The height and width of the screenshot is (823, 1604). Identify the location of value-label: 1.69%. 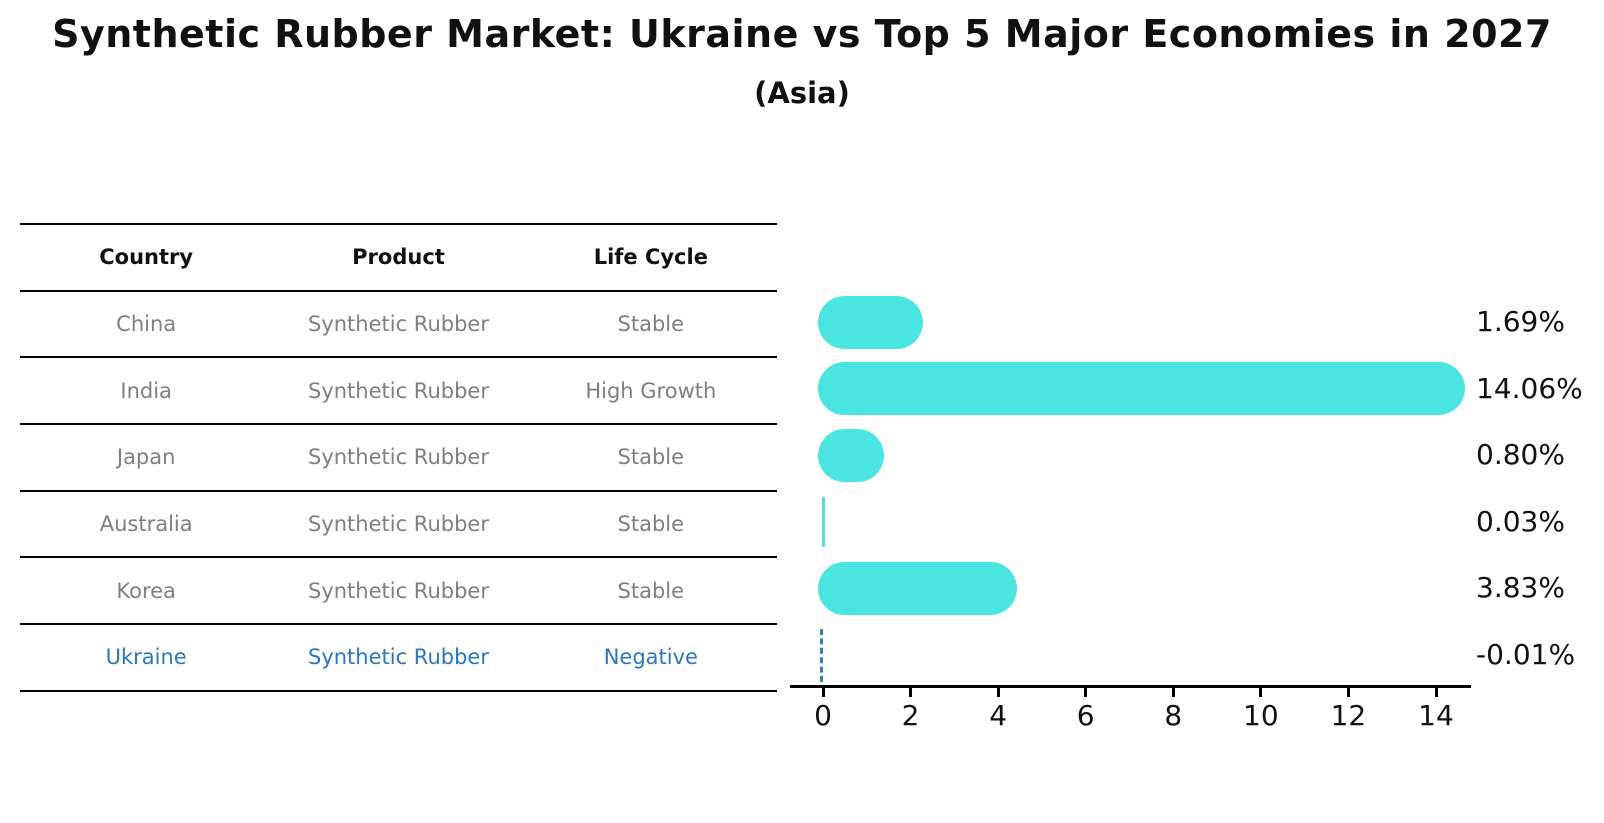
(1520, 321).